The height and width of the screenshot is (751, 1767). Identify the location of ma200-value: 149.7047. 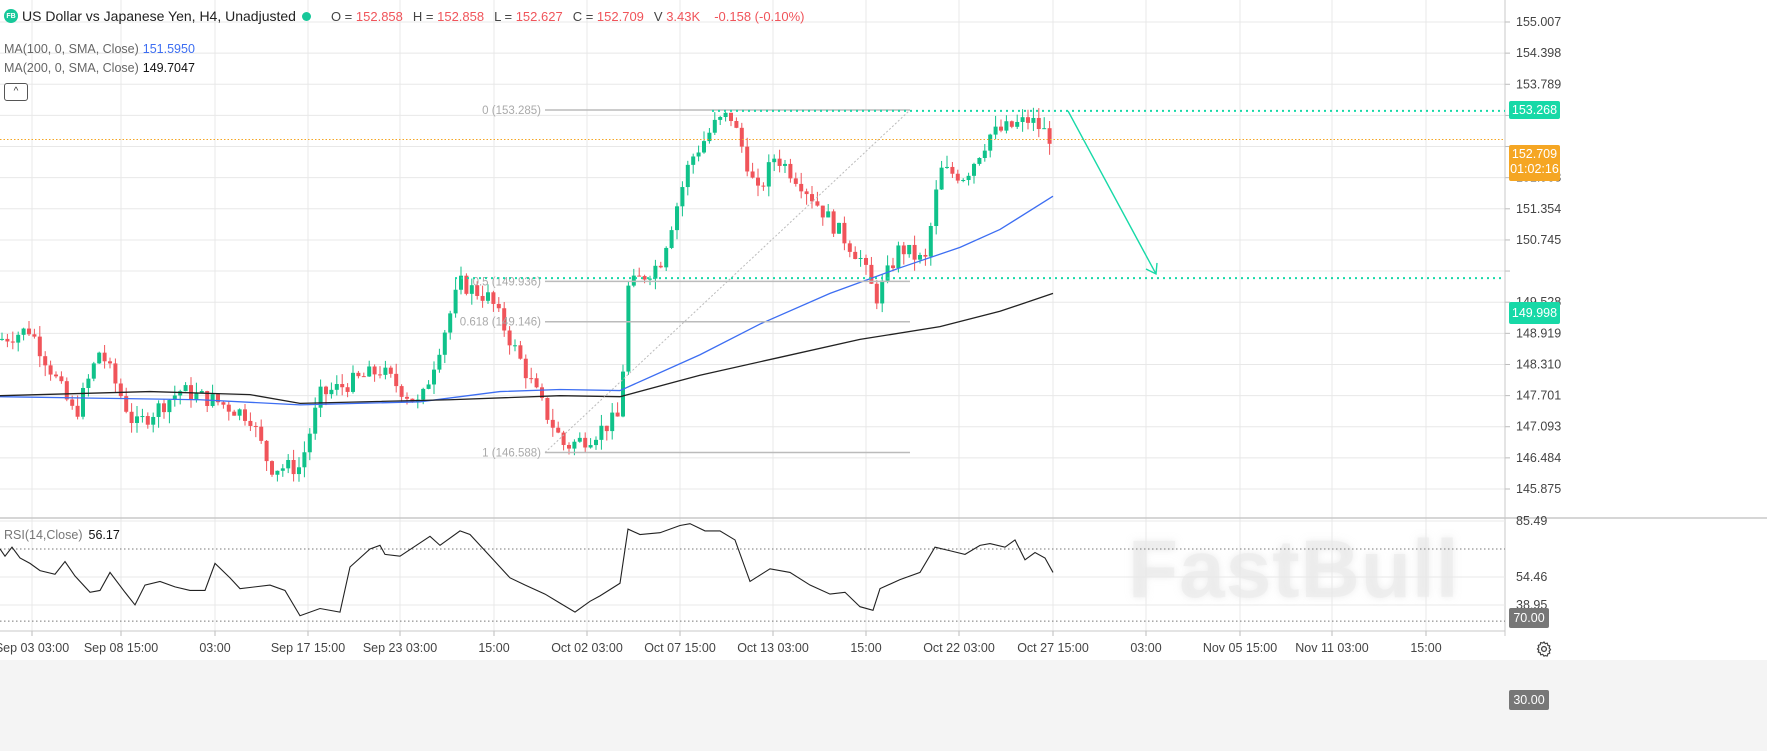
(168, 68).